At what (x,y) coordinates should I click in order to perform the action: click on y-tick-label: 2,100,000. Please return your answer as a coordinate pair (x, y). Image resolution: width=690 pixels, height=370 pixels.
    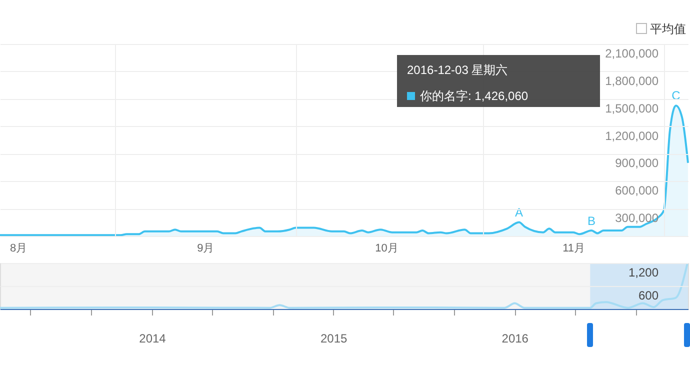
    Looking at the image, I should click on (632, 53).